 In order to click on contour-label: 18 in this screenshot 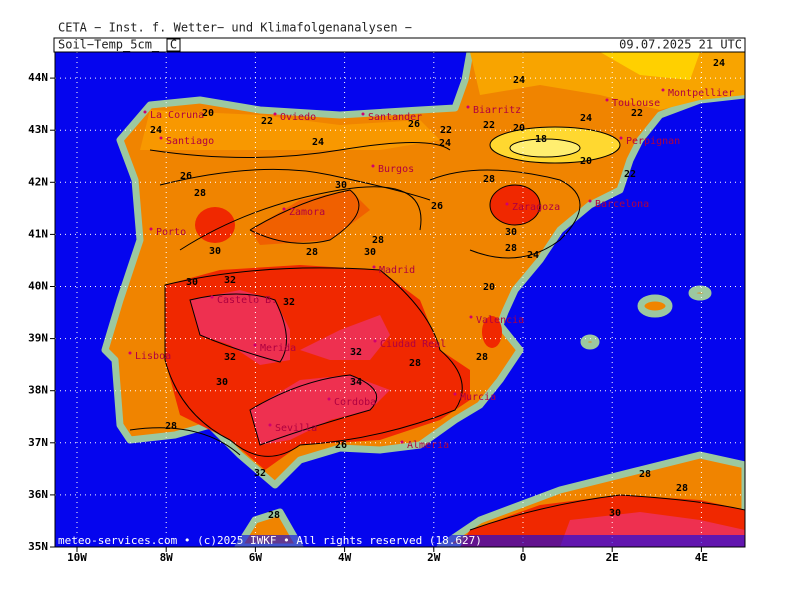, I will do `click(541, 139)`.